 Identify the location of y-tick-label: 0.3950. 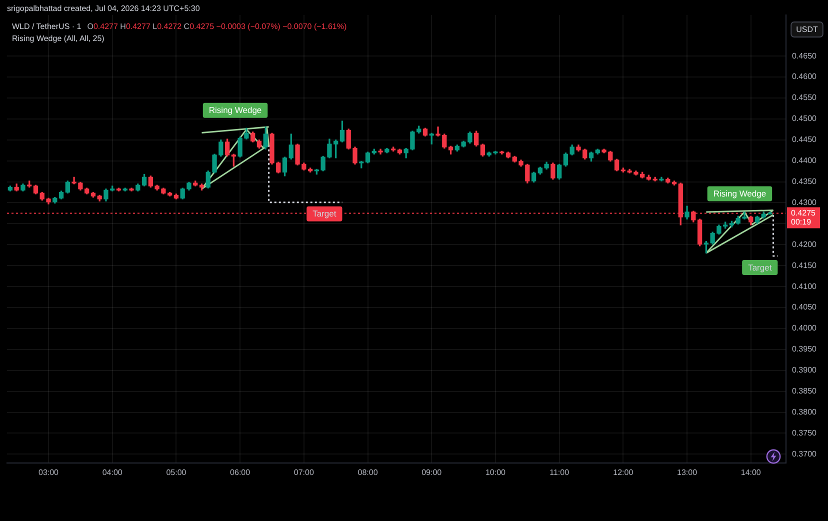
(805, 349).